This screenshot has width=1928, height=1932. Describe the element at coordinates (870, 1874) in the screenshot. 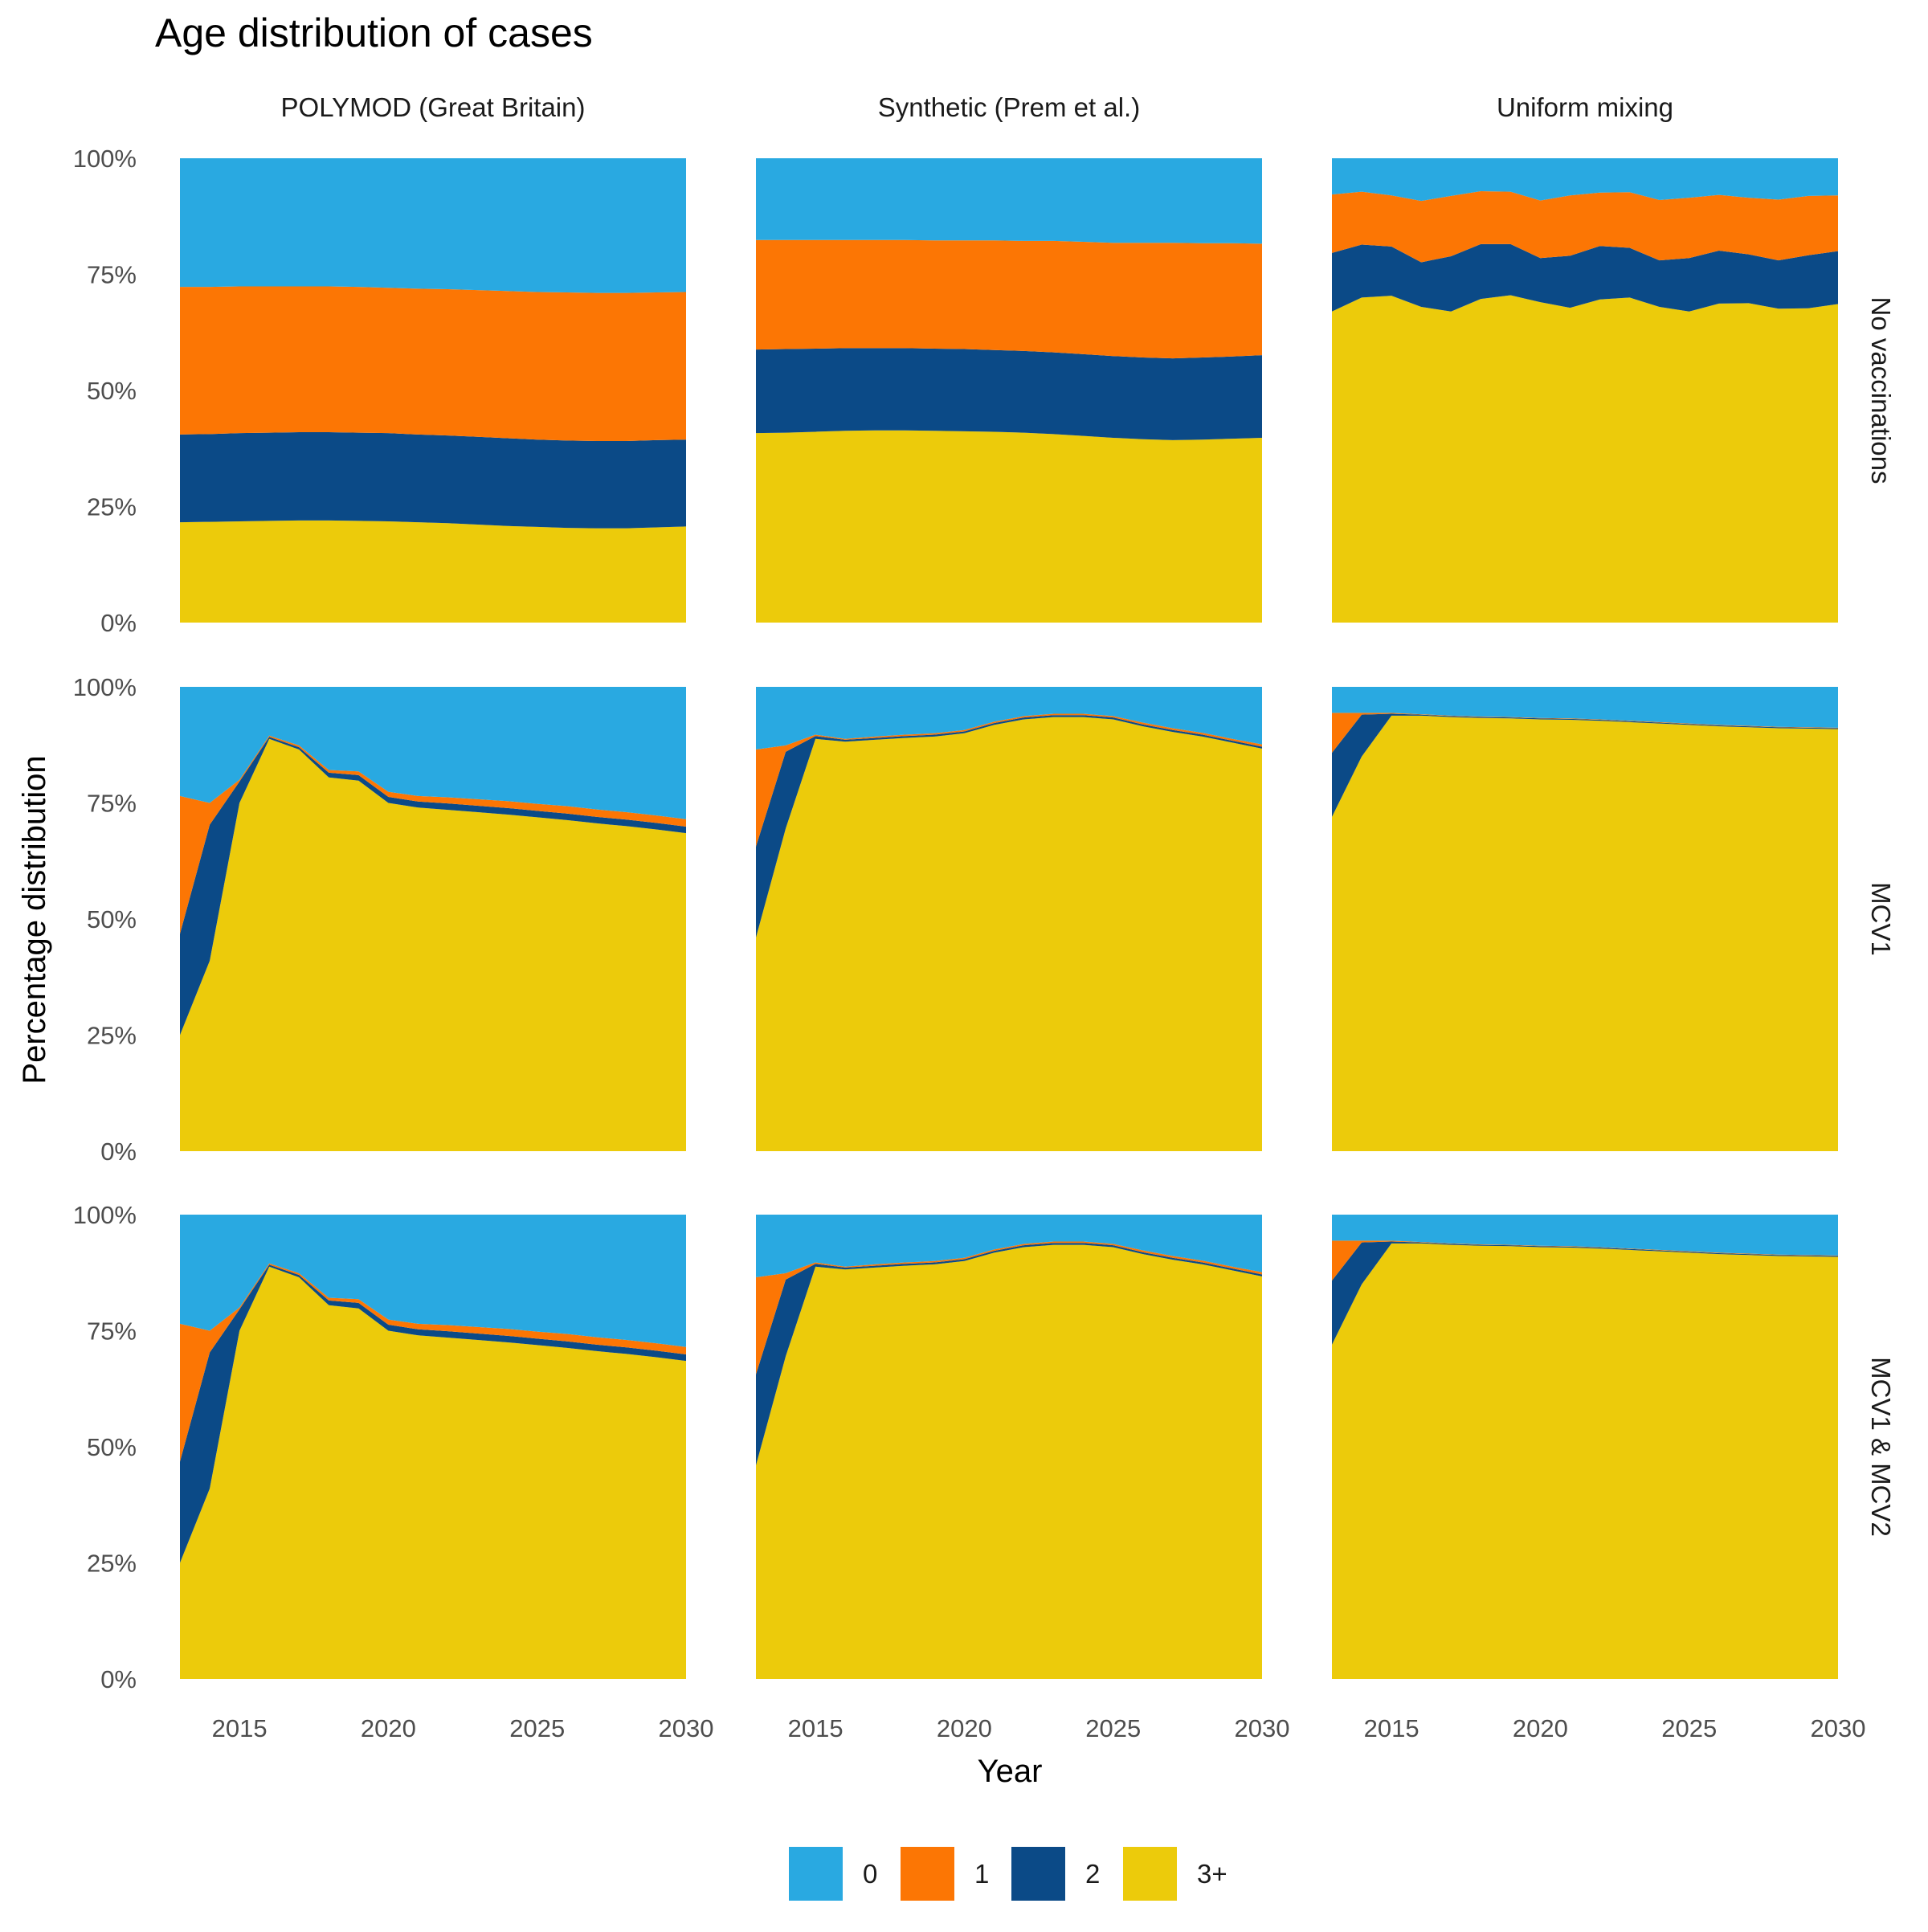

I see `legend-label-0: 0` at that location.